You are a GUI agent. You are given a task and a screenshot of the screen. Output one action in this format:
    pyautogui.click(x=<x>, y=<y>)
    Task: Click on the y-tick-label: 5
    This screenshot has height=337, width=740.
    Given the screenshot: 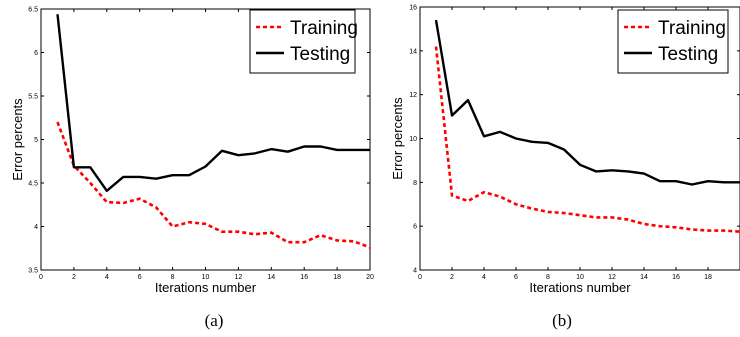 What is the action you would take?
    pyautogui.click(x=36, y=140)
    